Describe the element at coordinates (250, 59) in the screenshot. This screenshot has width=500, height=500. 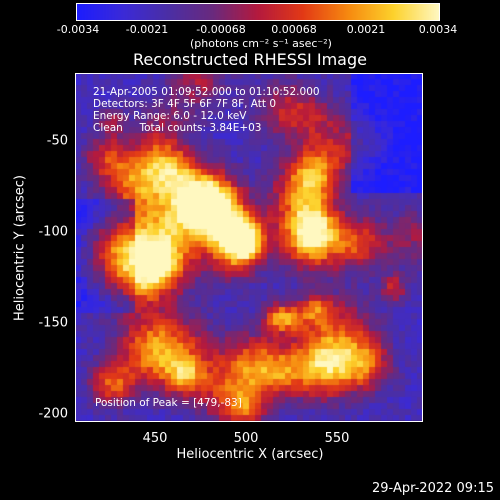
I see `image-title: Reconstructed RHESSI Image` at that location.